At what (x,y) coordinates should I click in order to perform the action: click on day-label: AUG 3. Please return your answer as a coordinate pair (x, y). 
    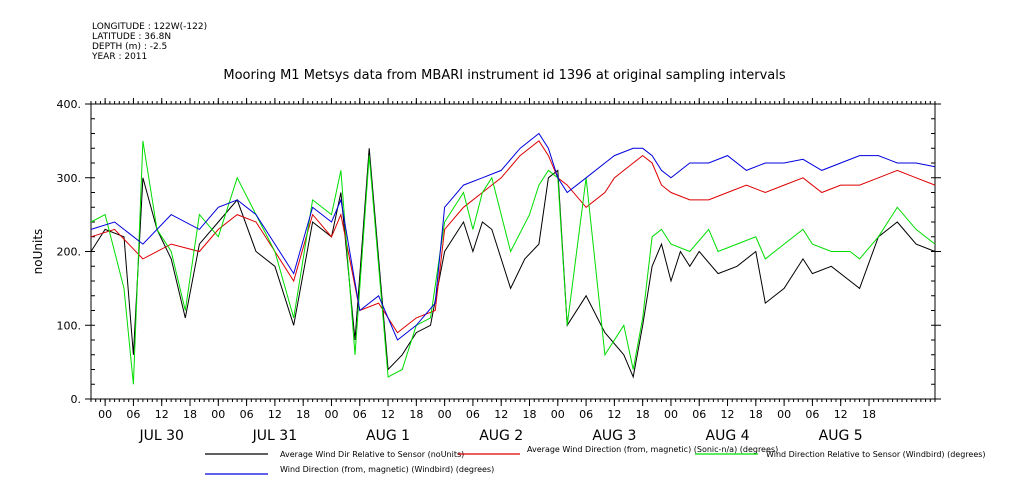
    Looking at the image, I should click on (614, 436).